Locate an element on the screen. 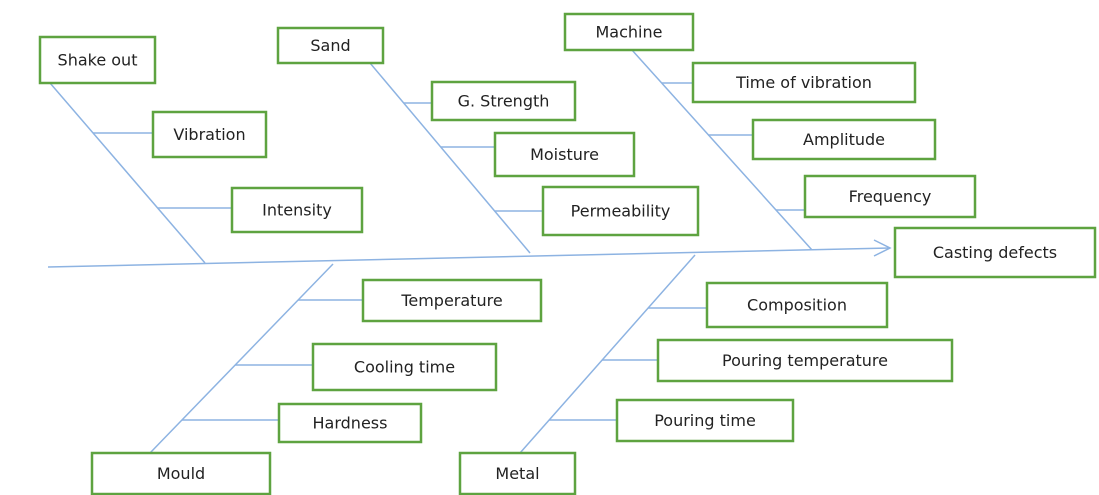 The image size is (1099, 495). cause-label: Vibration is located at coordinates (209, 134).